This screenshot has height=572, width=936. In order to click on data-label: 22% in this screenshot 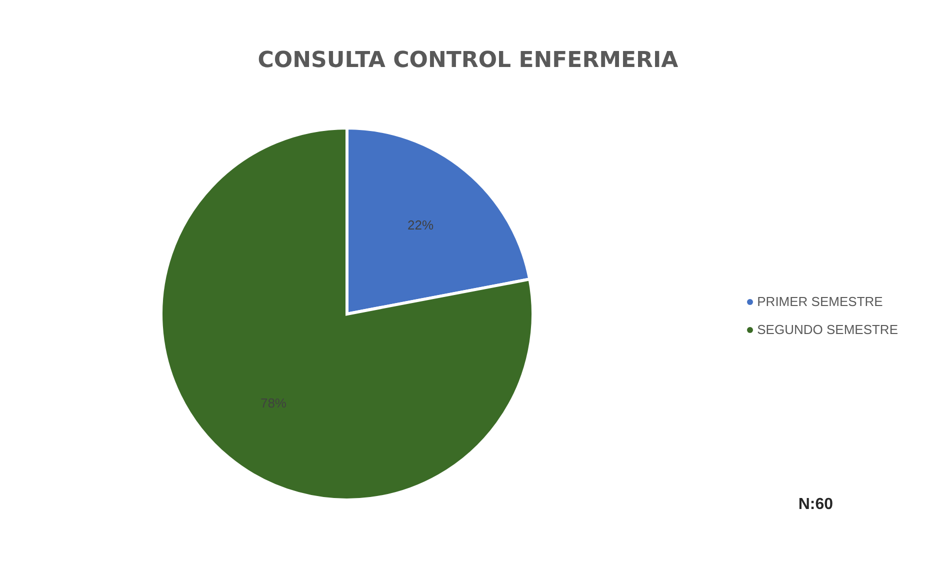, I will do `click(420, 225)`.